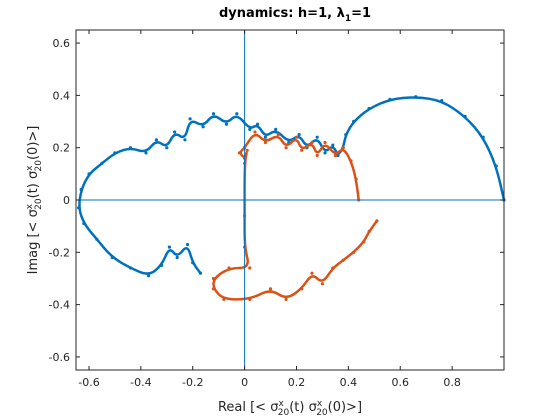 Image resolution: width=560 pixels, height=420 pixels. Describe the element at coordinates (297, 382) in the screenshot. I see `x-tick-label: 0.2` at that location.